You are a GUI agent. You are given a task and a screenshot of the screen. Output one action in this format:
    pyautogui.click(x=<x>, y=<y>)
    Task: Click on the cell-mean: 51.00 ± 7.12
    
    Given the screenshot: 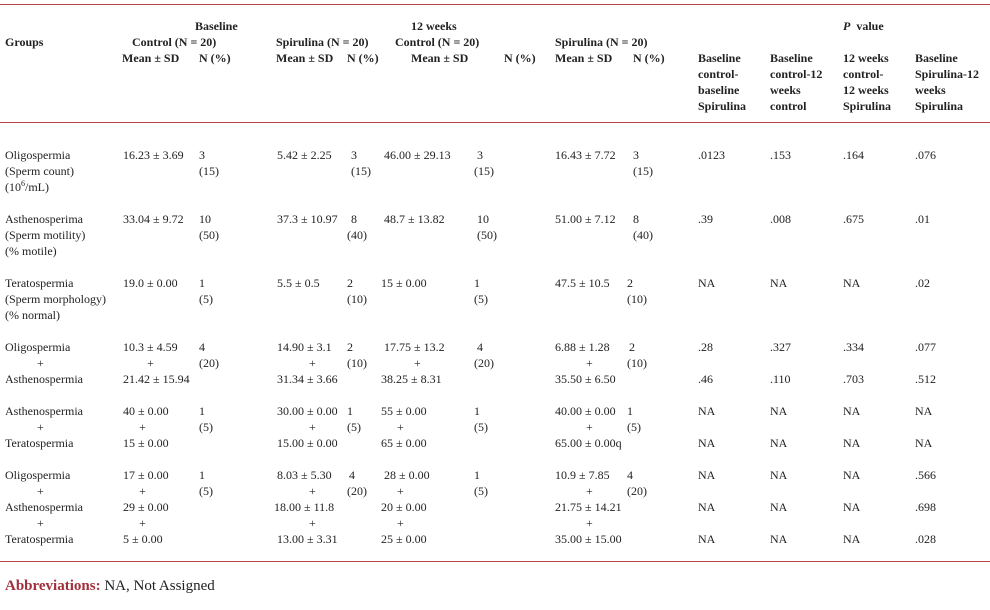 What is the action you would take?
    pyautogui.click(x=585, y=219)
    